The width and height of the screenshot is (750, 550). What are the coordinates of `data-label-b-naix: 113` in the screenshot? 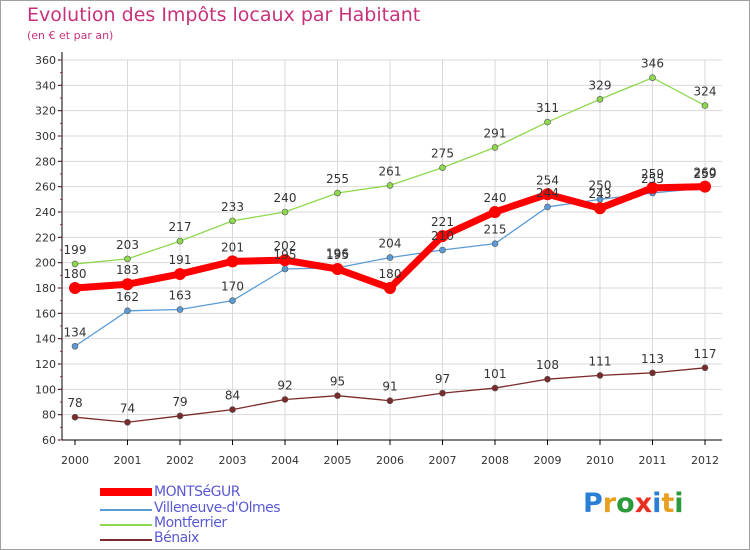 It's located at (652, 359).